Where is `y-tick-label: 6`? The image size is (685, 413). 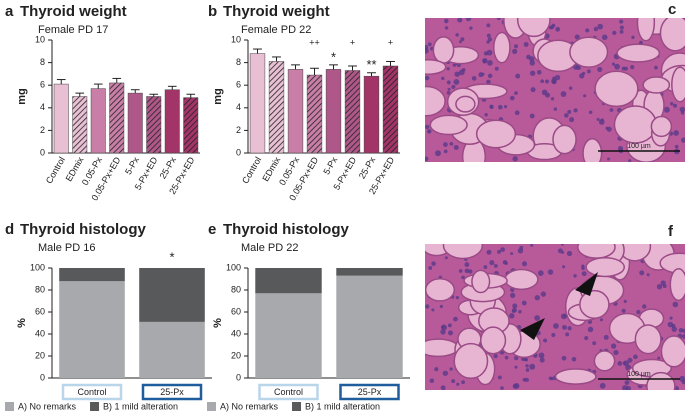
y-tick-label: 6 is located at coordinates (238, 85).